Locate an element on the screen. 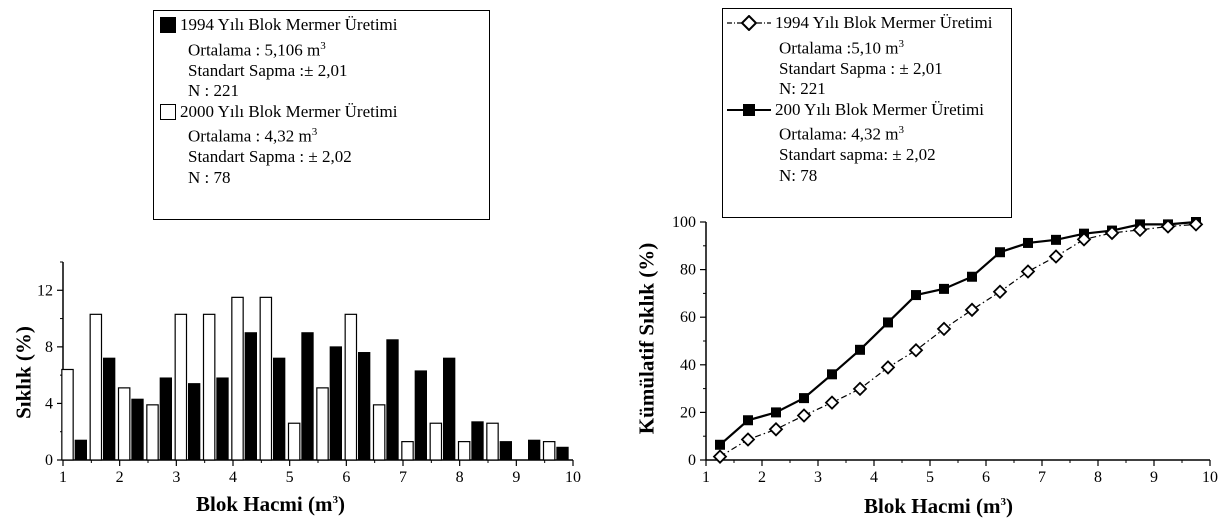 This screenshot has width=1232, height=526. cumulative-x-tick-label: 2 is located at coordinates (762, 477).